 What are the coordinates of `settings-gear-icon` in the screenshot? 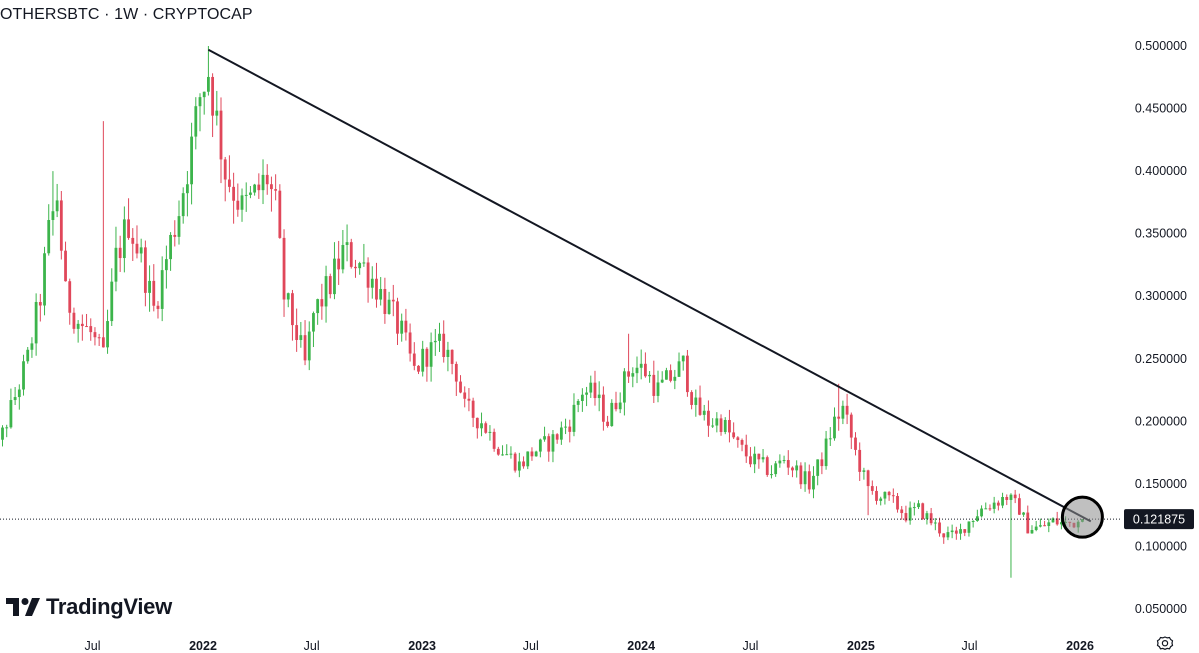 It's located at (1165, 643).